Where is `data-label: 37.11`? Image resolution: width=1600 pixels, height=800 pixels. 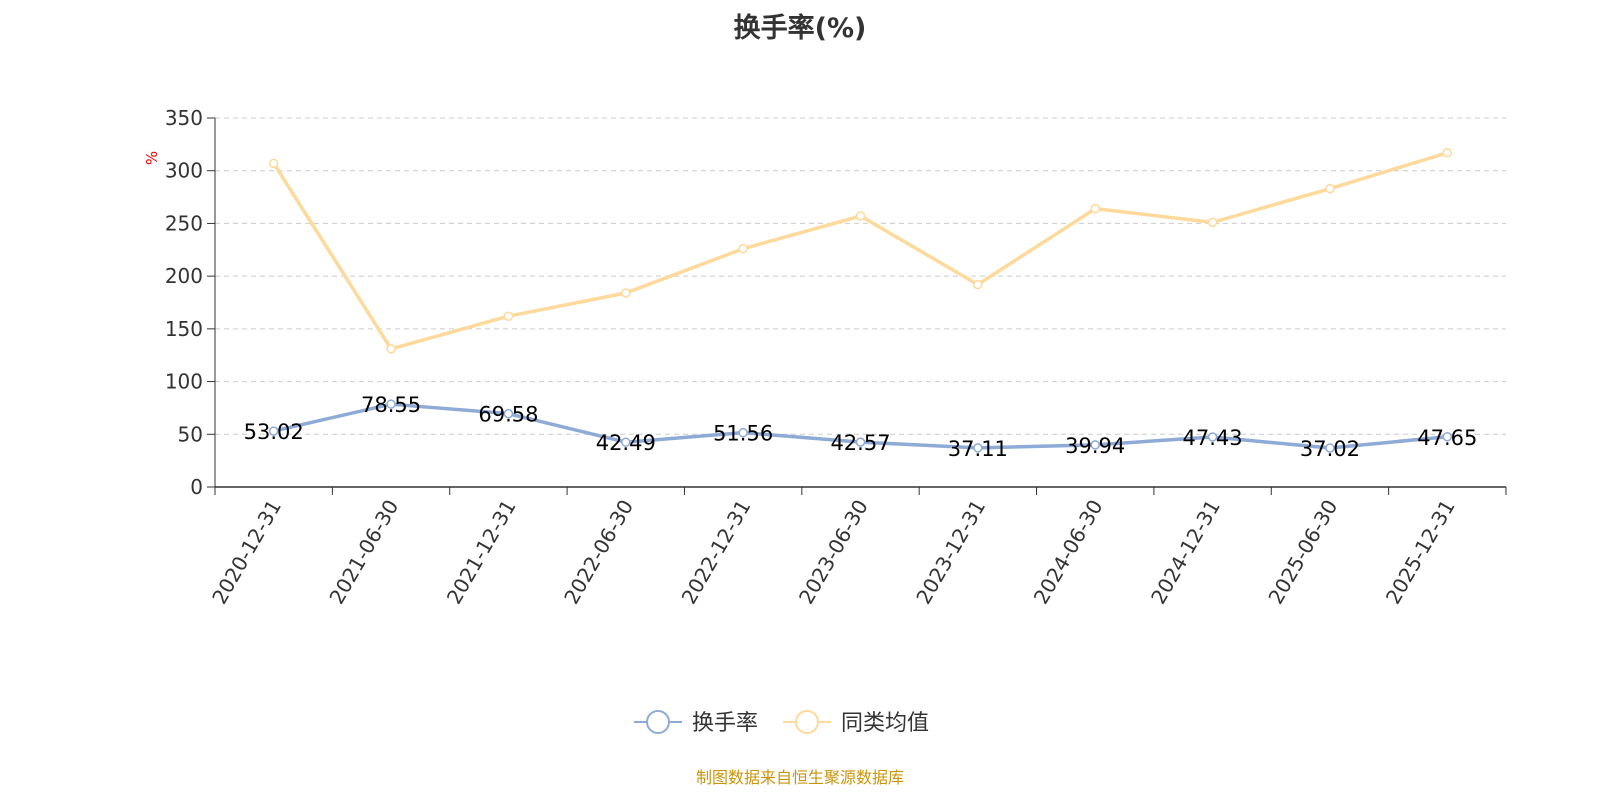
data-label: 37.11 is located at coordinates (978, 449).